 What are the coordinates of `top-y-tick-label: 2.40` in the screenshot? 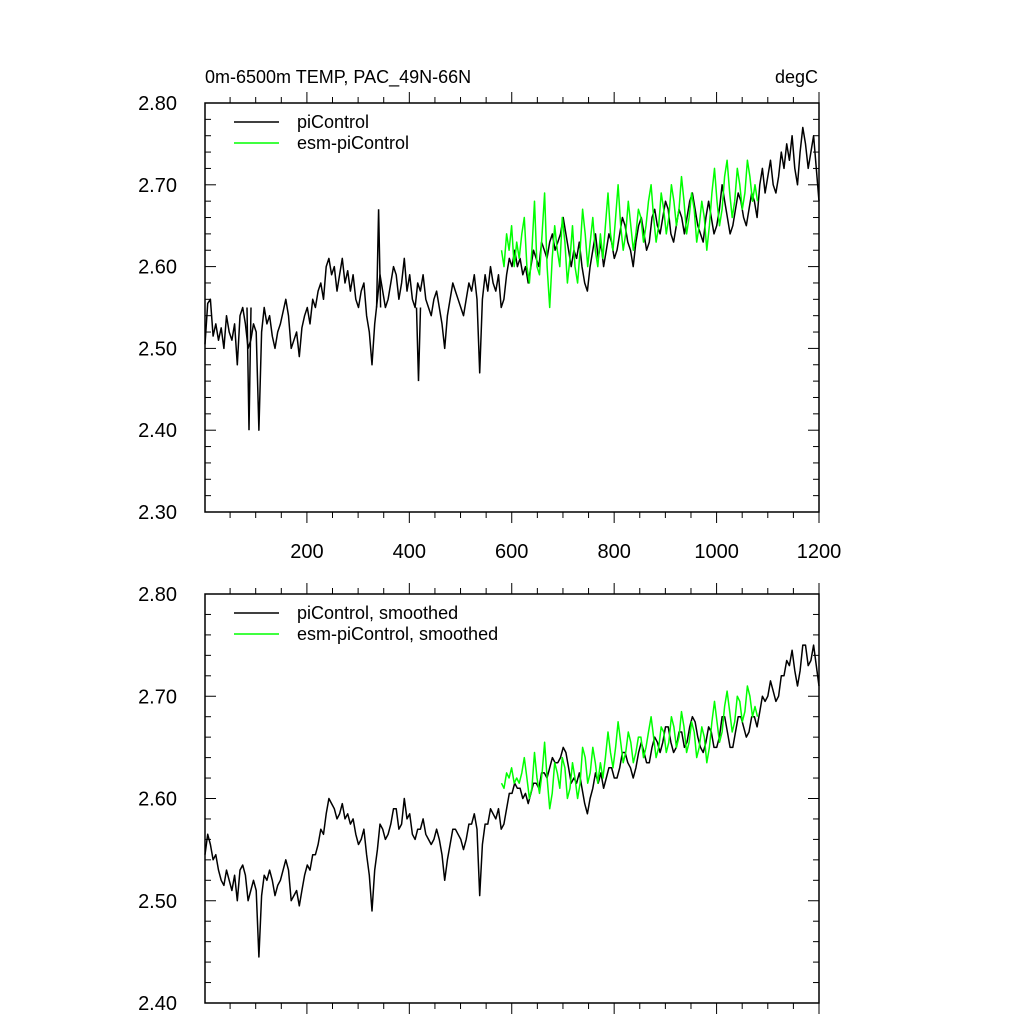 It's located at (157, 431).